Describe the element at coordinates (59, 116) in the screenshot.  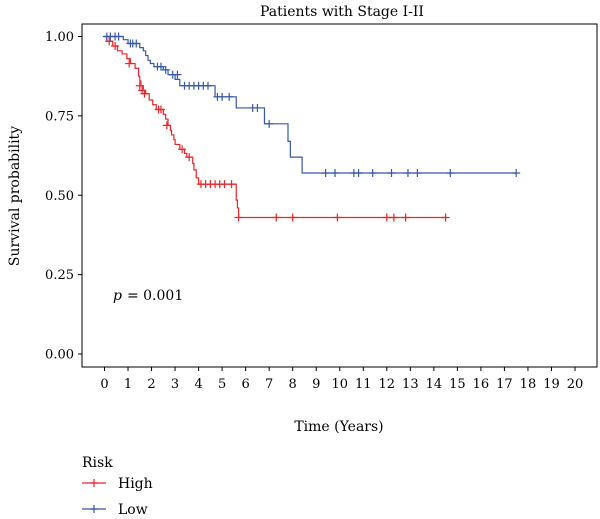
I see `y-tick-label: 0.75` at that location.